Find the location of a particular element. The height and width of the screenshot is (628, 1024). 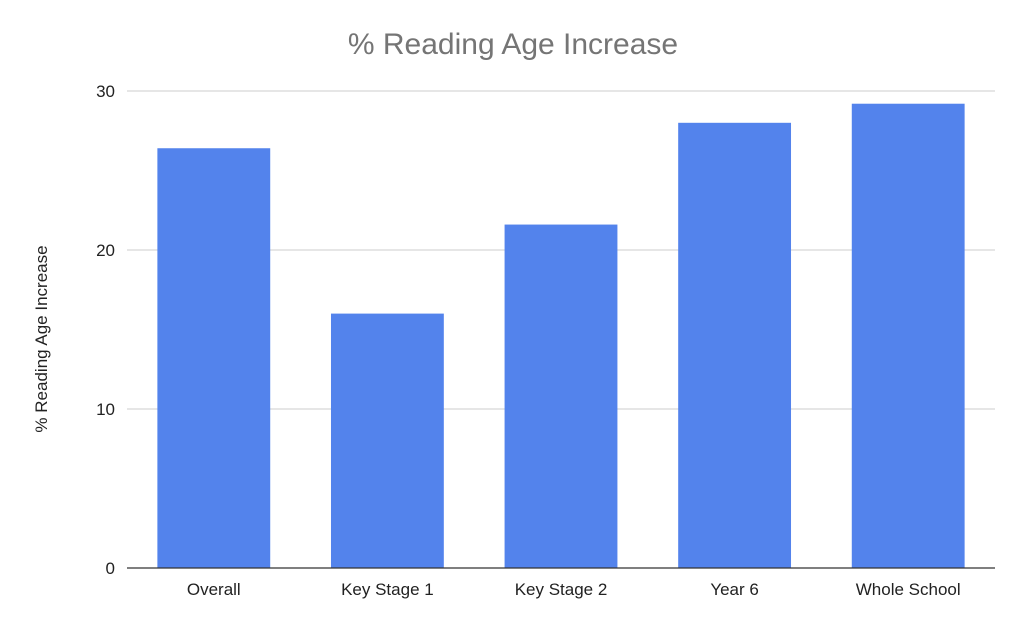

x-tick-label: Key Stage 1 is located at coordinates (387, 589).